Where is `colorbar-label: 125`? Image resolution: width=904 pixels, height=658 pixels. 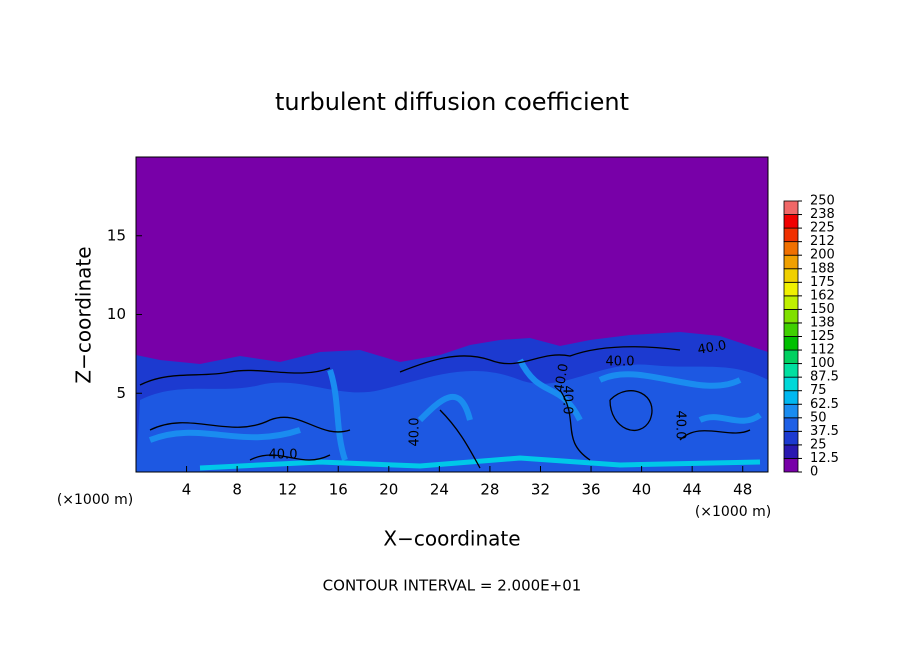 colorbar-label: 125 is located at coordinates (822, 336).